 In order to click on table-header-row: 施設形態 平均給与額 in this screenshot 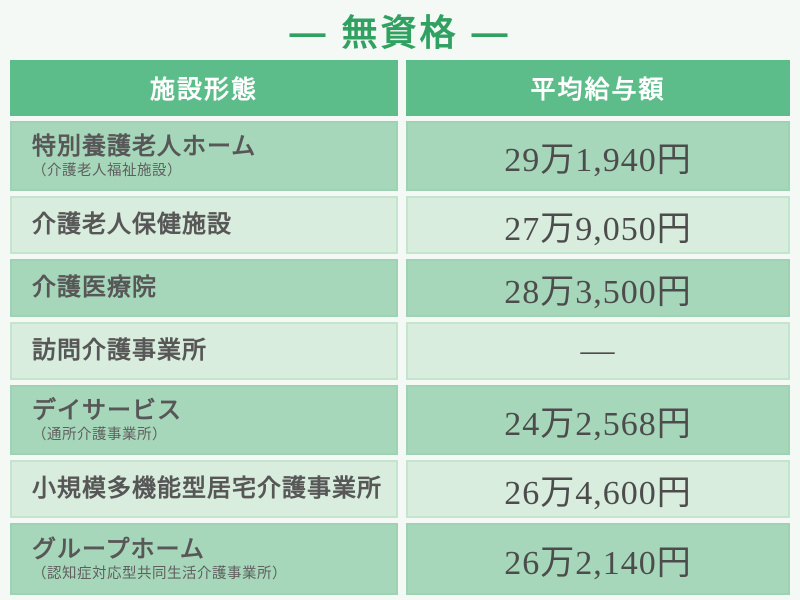, I will do `click(400, 88)`.